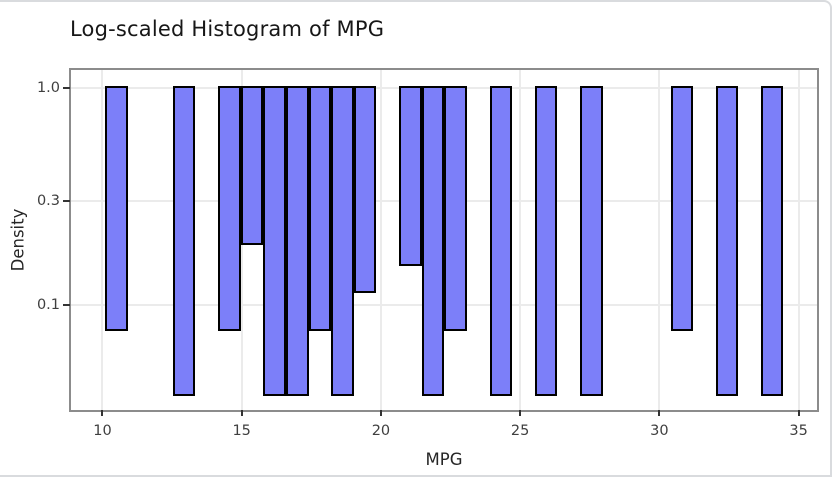 This screenshot has width=832, height=477. Describe the element at coordinates (48, 304) in the screenshot. I see `y-tick-label-0.1: 0.1` at that location.